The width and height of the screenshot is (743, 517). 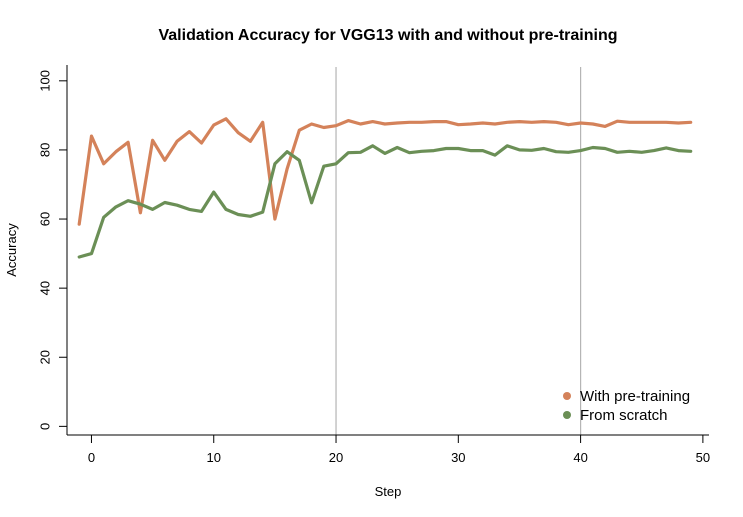 What do you see at coordinates (44, 150) in the screenshot?
I see `y-tick-label: 80` at bounding box center [44, 150].